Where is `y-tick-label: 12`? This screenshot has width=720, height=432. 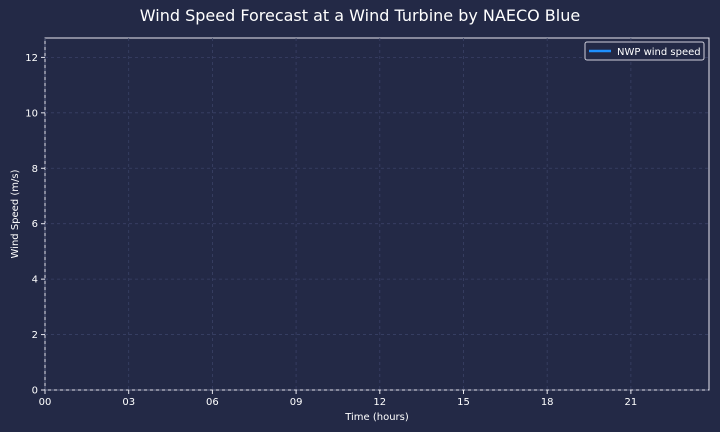 y-tick-label: 12 is located at coordinates (31, 58).